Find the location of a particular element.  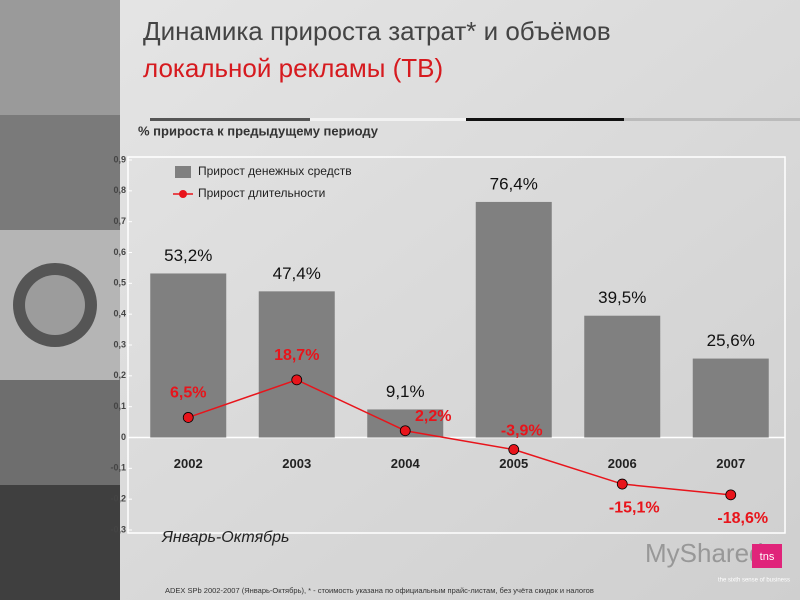

x-tick-label: 2003 is located at coordinates (296, 463).